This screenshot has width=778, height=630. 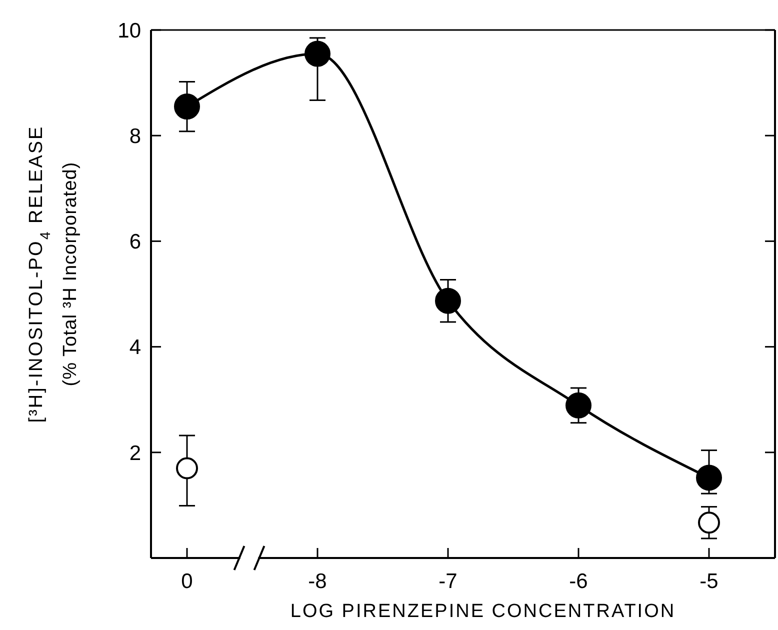 I want to click on x-tick-label: -5, so click(x=709, y=581).